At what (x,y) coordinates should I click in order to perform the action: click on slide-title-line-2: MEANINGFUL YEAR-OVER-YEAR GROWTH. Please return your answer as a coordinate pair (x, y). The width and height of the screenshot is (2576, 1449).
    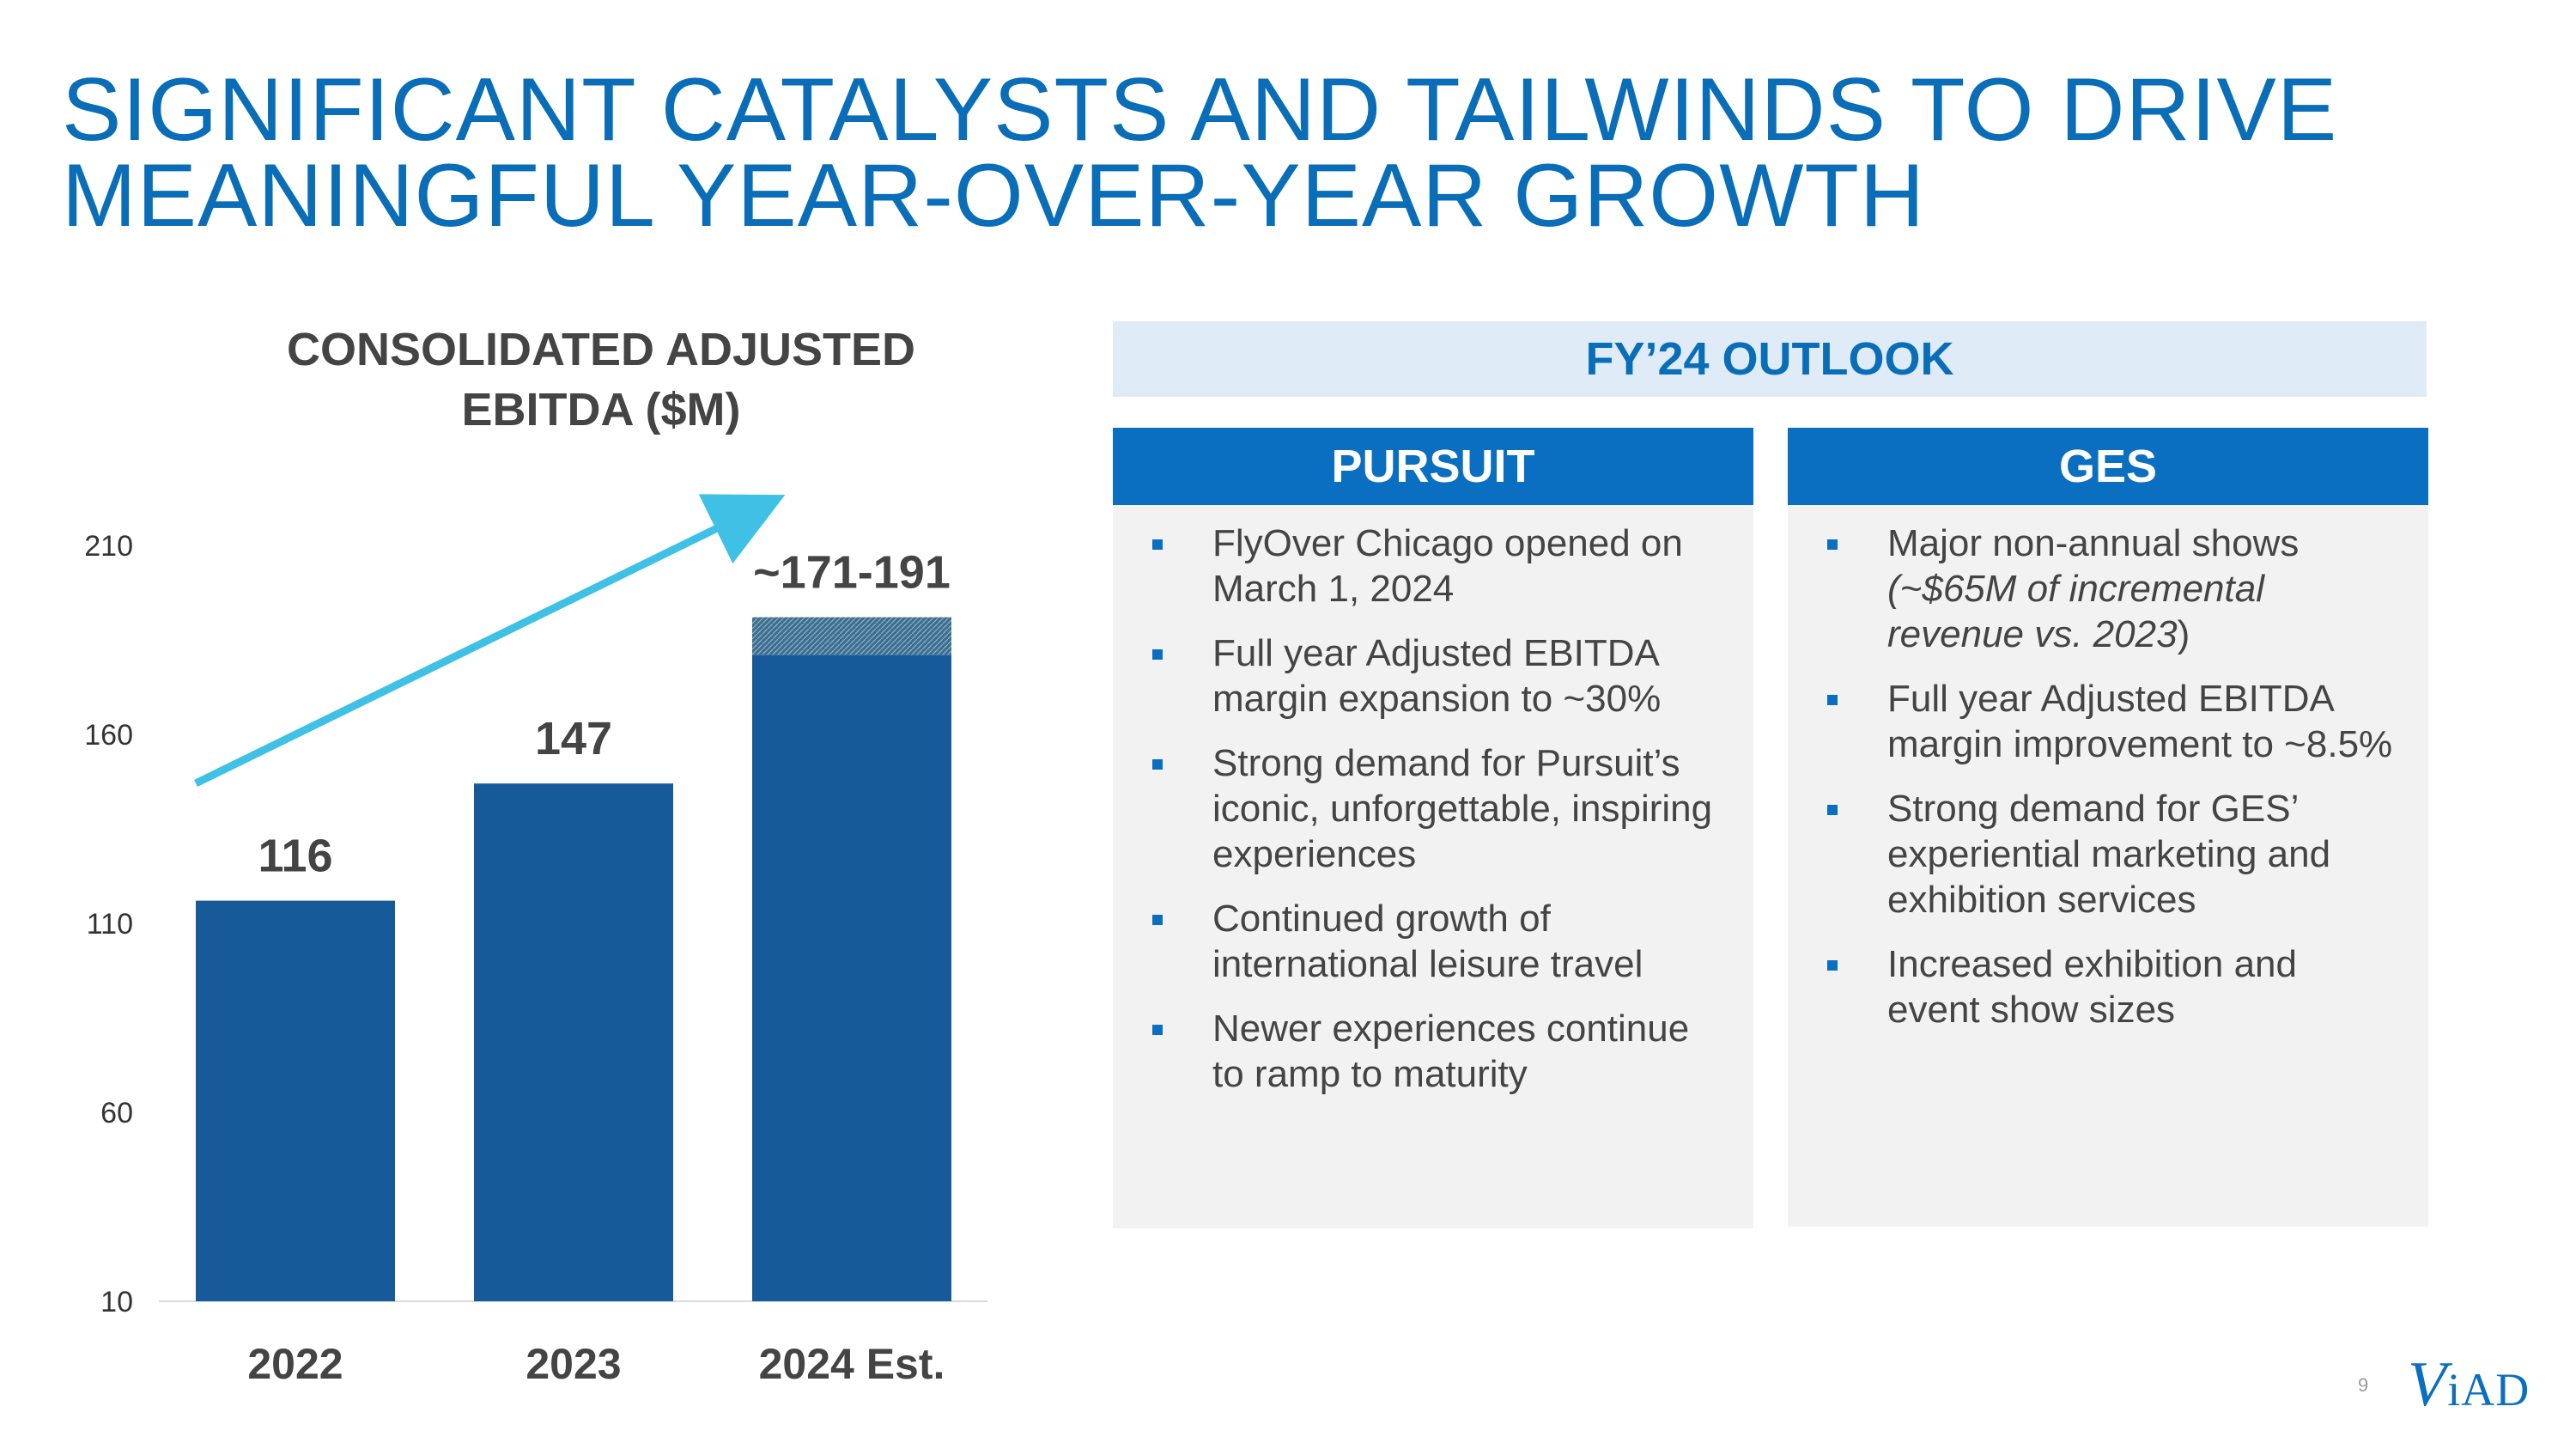
    Looking at the image, I should click on (994, 196).